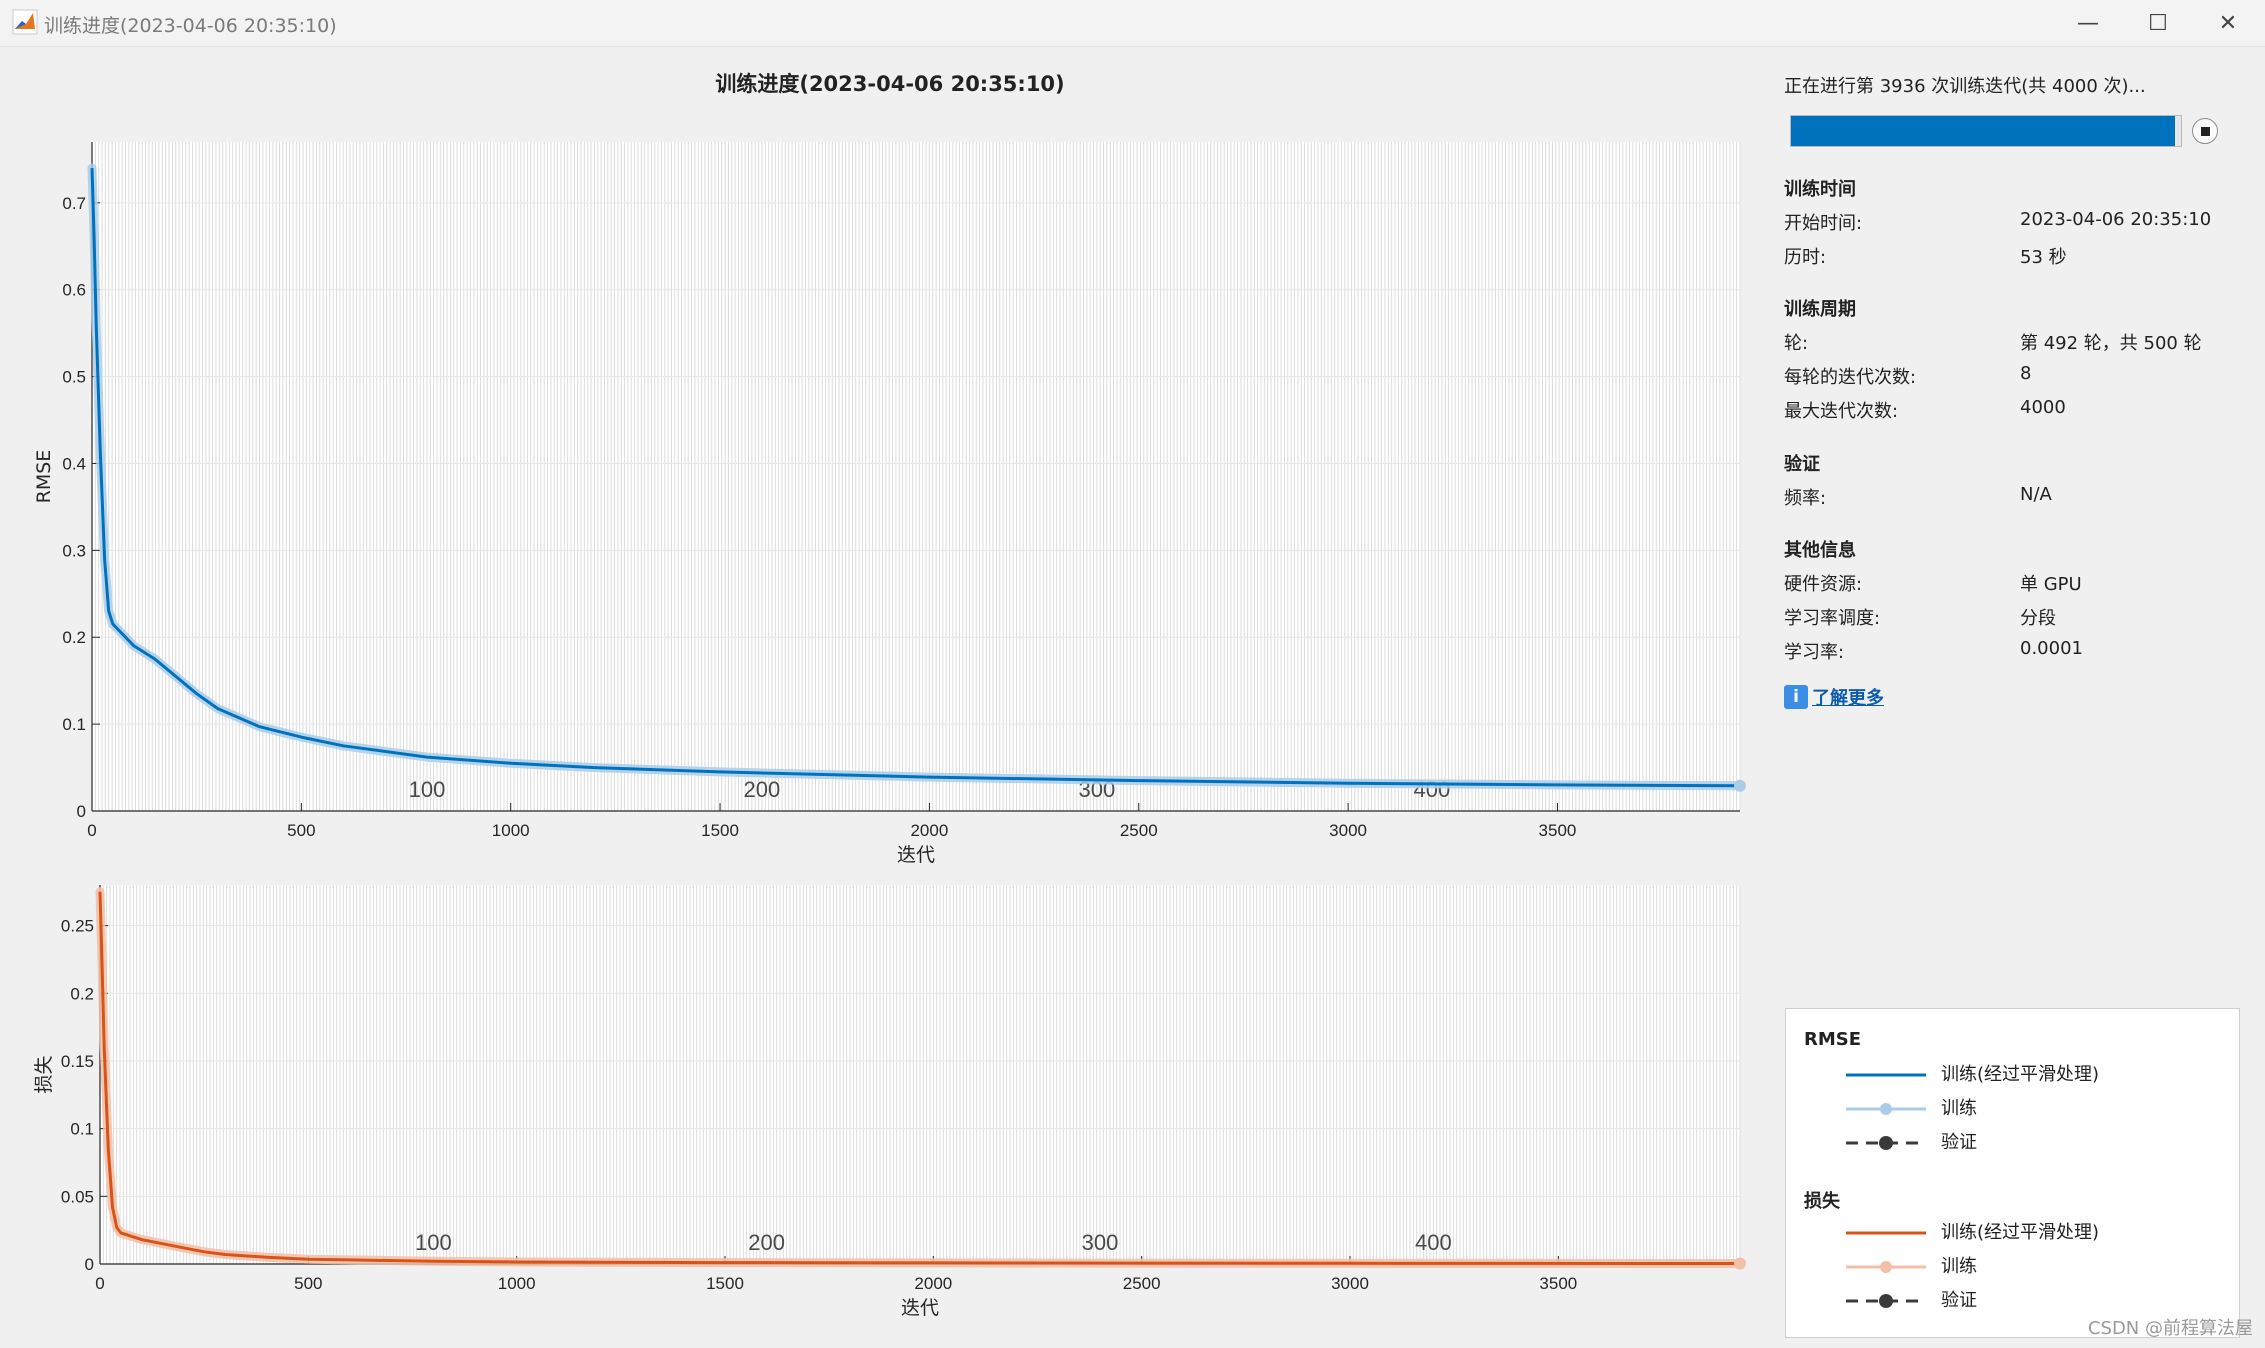 This screenshot has height=1348, width=2265. Describe the element at coordinates (1820, 550) in the screenshot. I see `section-heading: 其他信息` at that location.